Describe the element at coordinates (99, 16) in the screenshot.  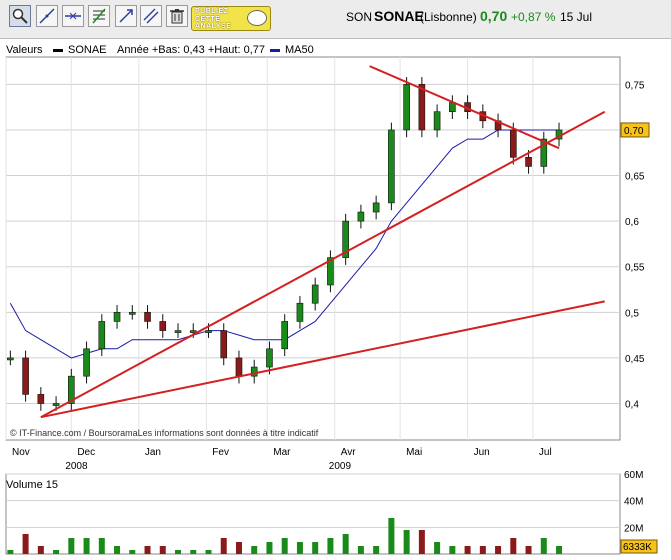
I see `fibonacci-icon` at that location.